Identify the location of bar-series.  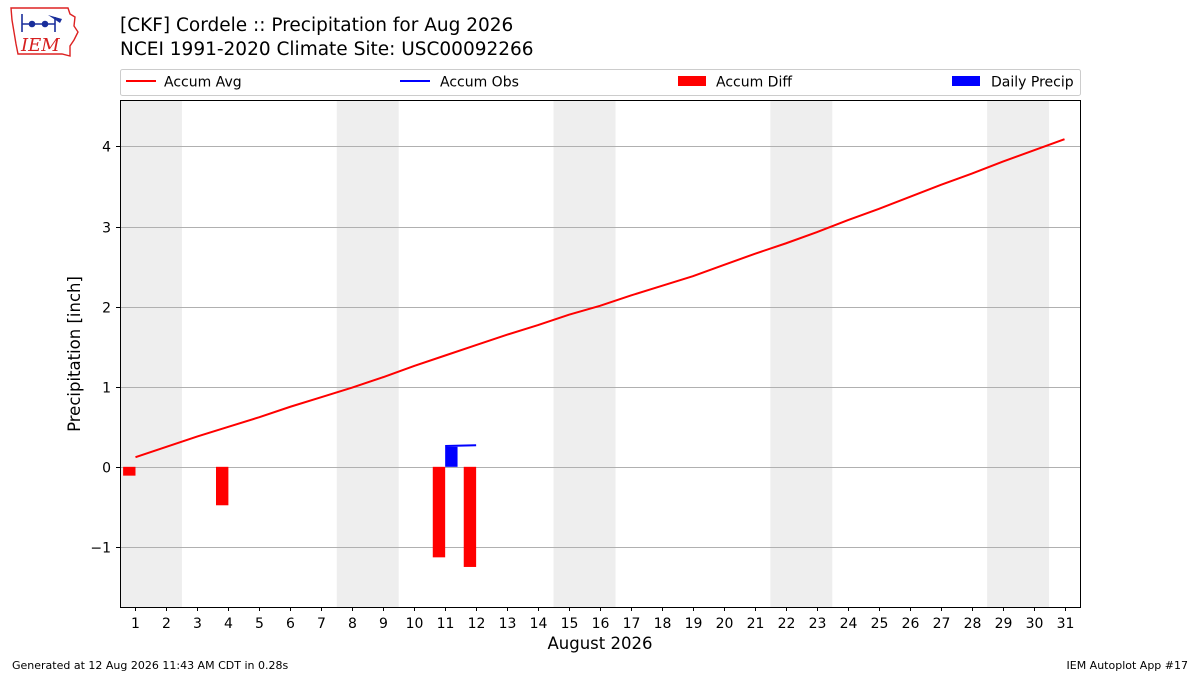
(300, 506).